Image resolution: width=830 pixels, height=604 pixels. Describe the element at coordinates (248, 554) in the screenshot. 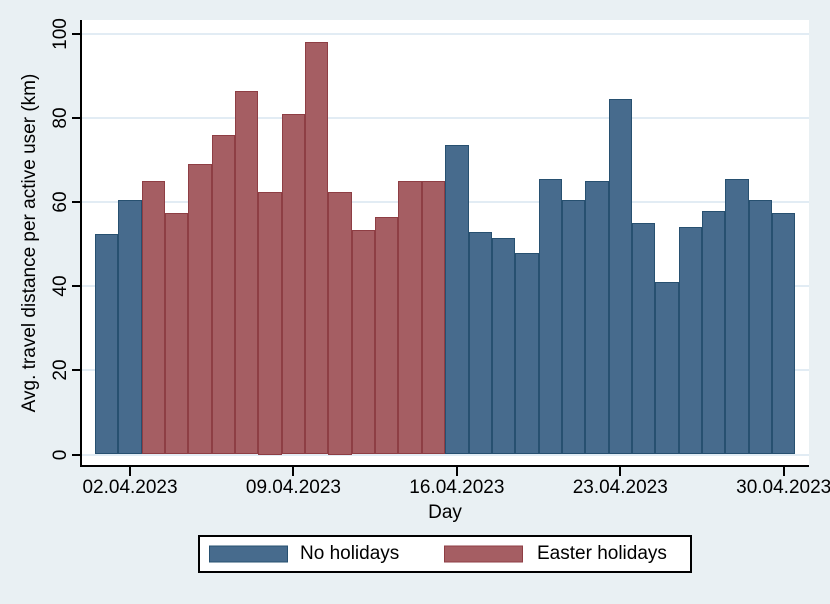

I see `legend-swatch-no-holidays` at that location.